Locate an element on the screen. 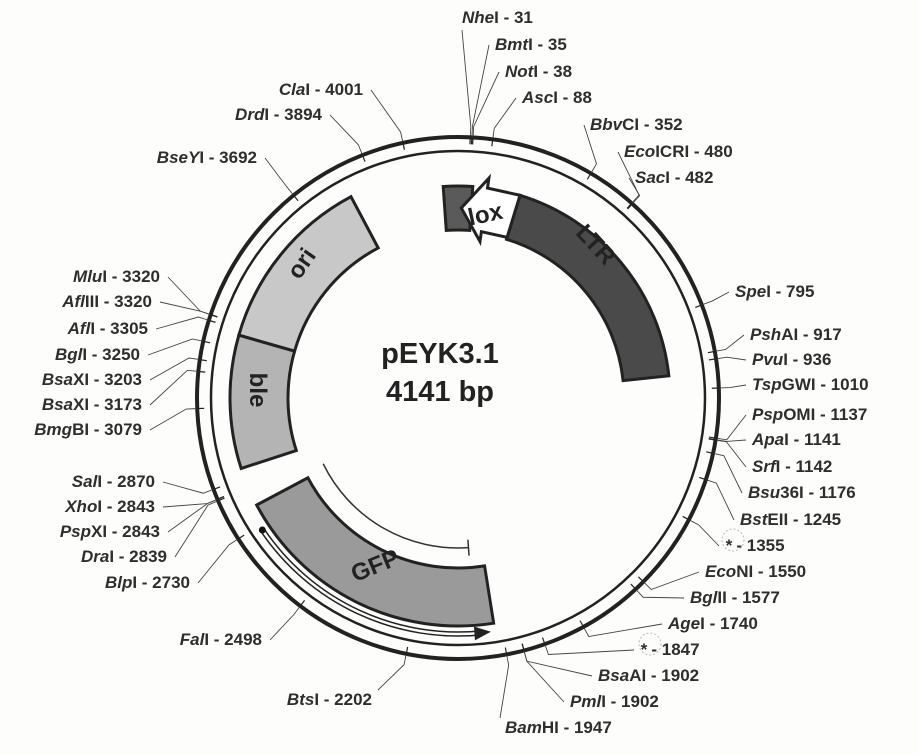 This screenshot has width=919, height=755. restriction-site-label: BglI - 3250 is located at coordinates (97, 355).